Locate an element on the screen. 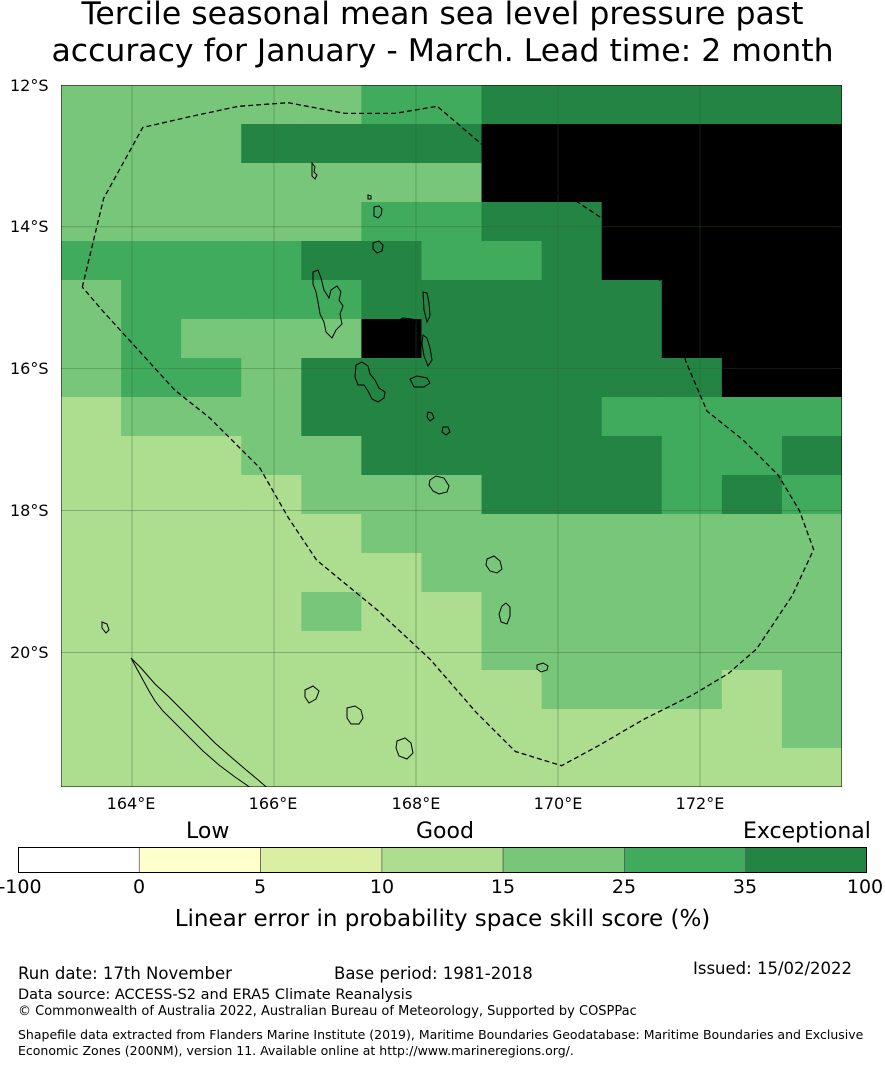  category-good: Good is located at coordinates (445, 831).